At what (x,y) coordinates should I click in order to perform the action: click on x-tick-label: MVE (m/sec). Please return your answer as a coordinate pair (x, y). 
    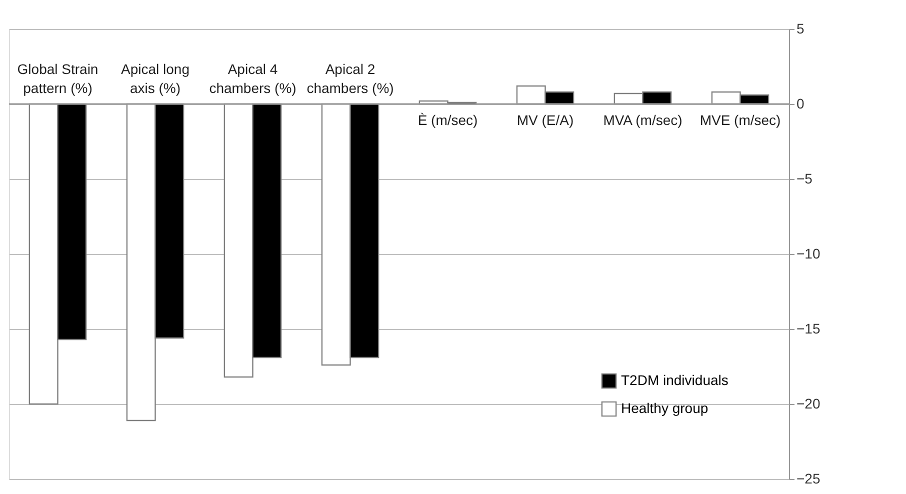
    Looking at the image, I should click on (740, 120).